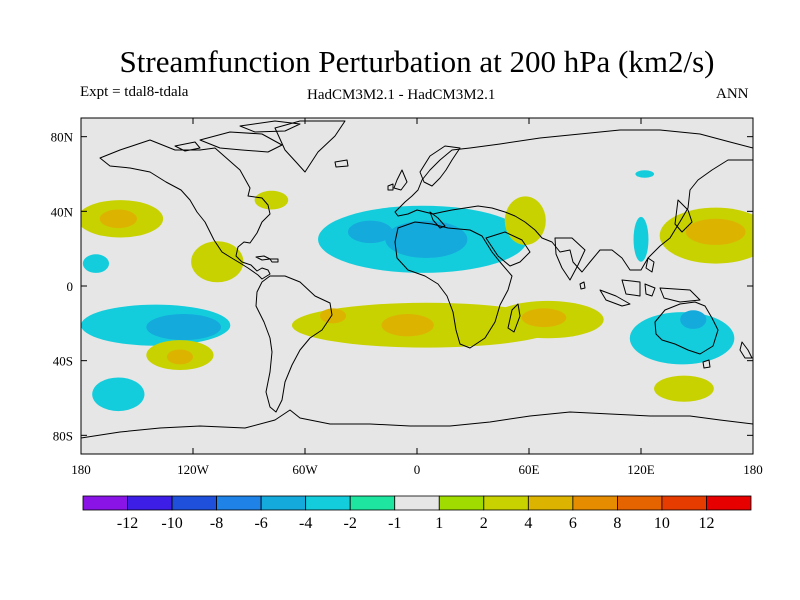 The height and width of the screenshot is (600, 800). I want to click on coastline-australia, so click(686, 328).